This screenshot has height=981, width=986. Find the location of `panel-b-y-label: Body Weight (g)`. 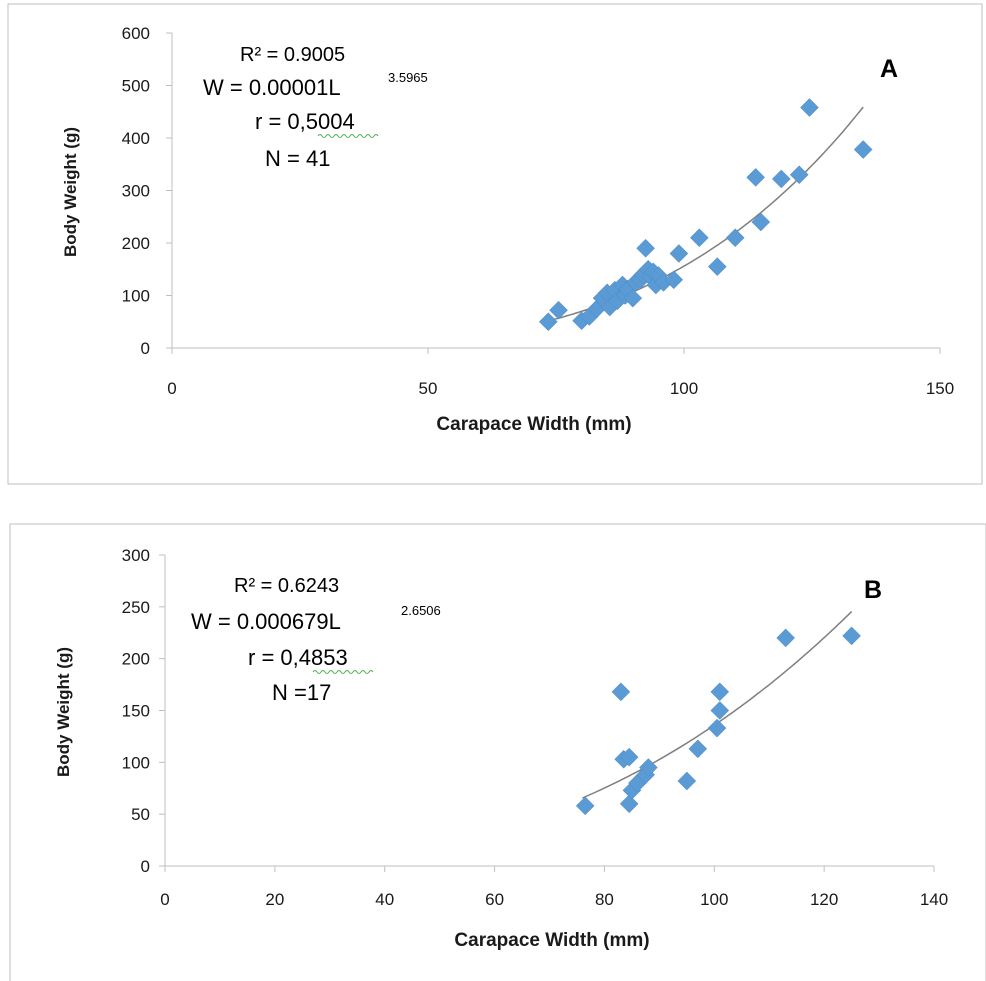

panel-b-y-label: Body Weight (g) is located at coordinates (63, 712).